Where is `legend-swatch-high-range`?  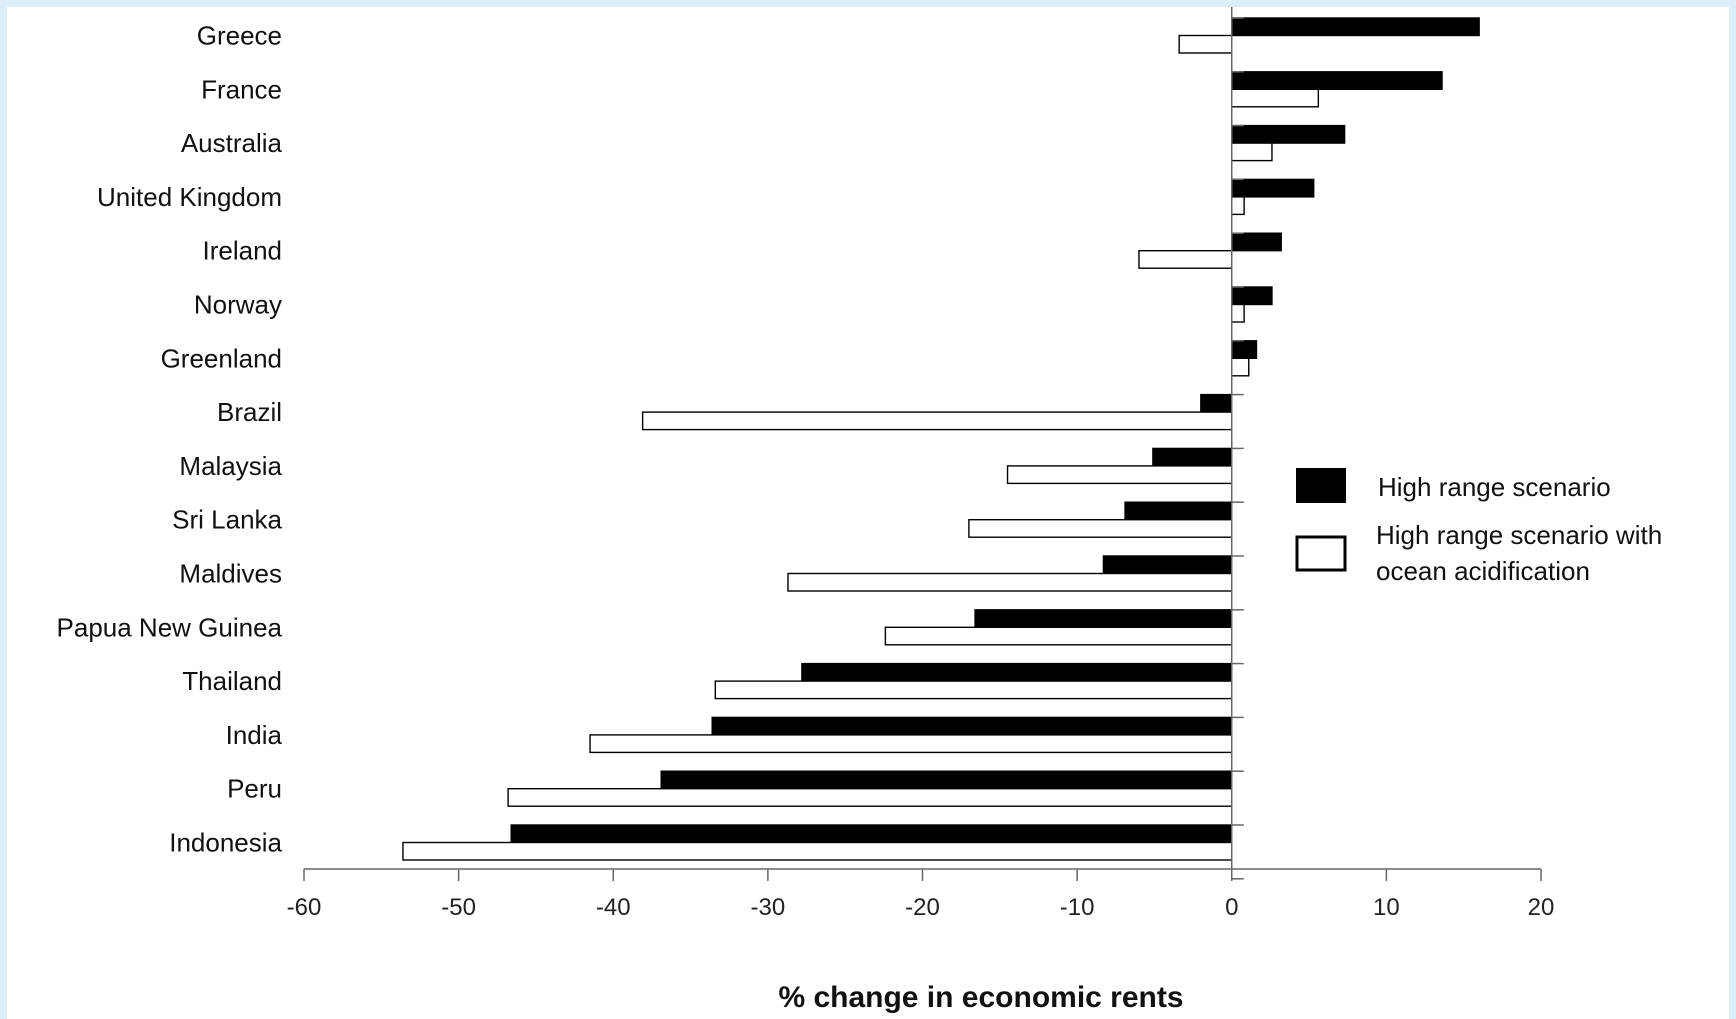 legend-swatch-high-range is located at coordinates (1321, 485).